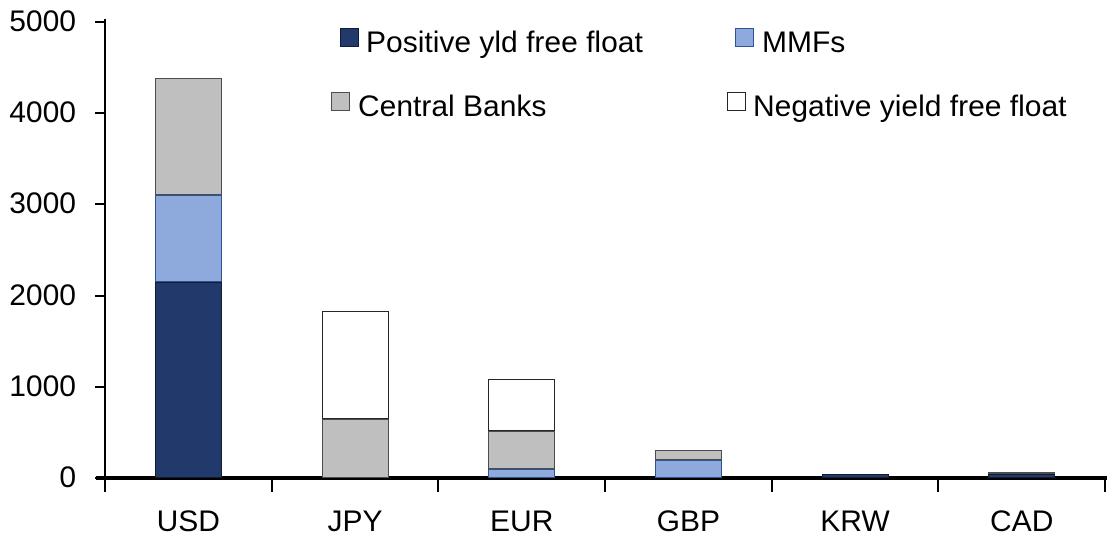  Describe the element at coordinates (355, 365) in the screenshot. I see `bar-segment-jpy-negative-yield-free-float` at that location.